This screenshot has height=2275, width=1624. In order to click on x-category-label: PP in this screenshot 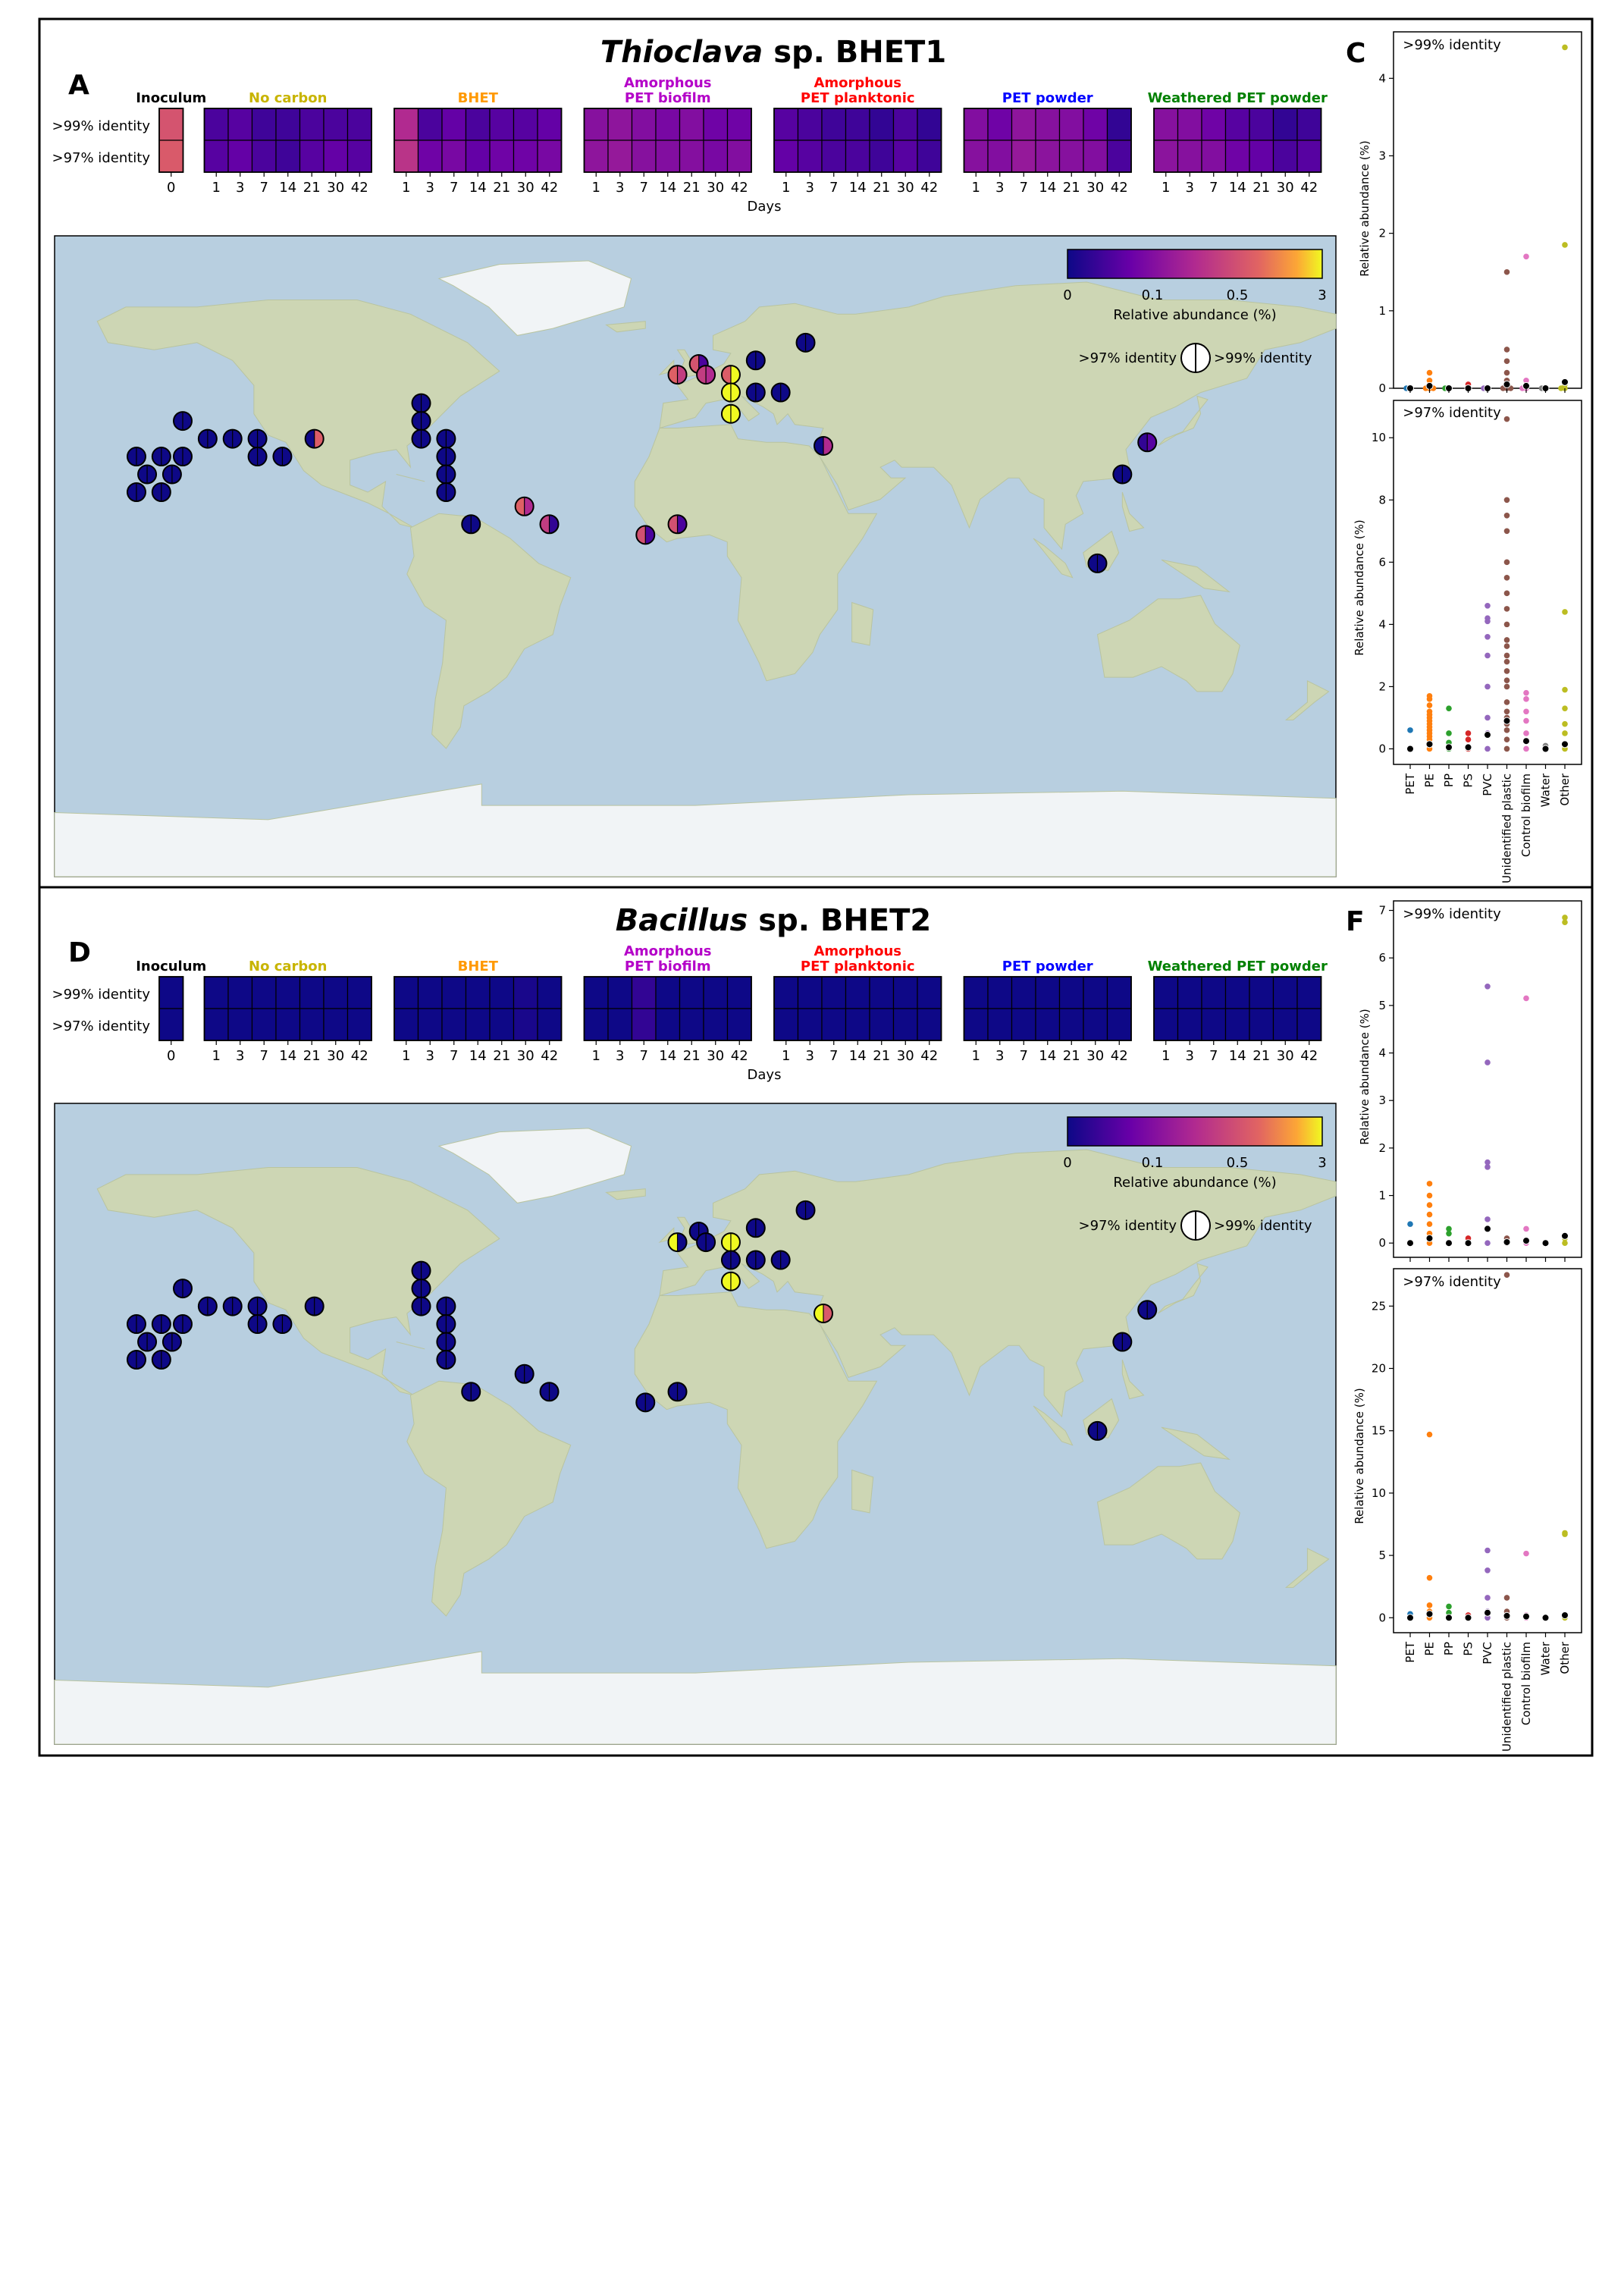, I will do `click(1449, 1648)`.